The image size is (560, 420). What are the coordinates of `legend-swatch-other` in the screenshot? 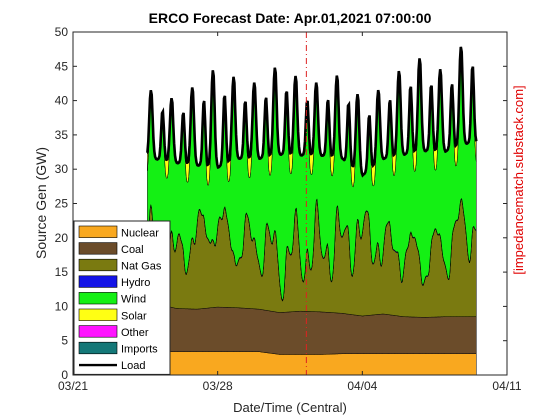 It's located at (98, 331).